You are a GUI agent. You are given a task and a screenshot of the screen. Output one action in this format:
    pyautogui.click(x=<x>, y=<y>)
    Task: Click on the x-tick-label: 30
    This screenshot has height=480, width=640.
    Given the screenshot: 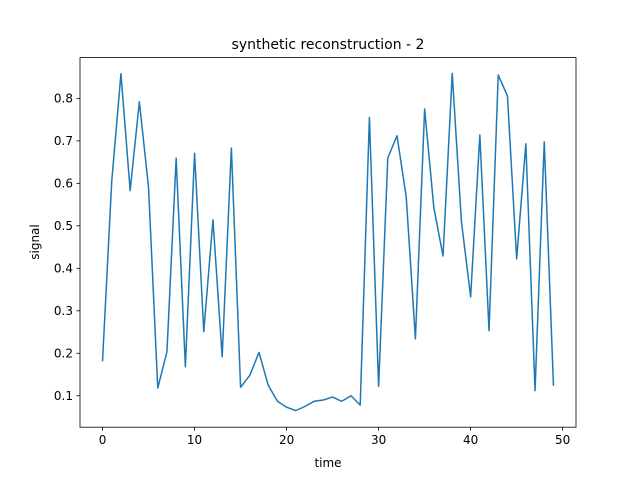 What is the action you would take?
    pyautogui.click(x=378, y=440)
    